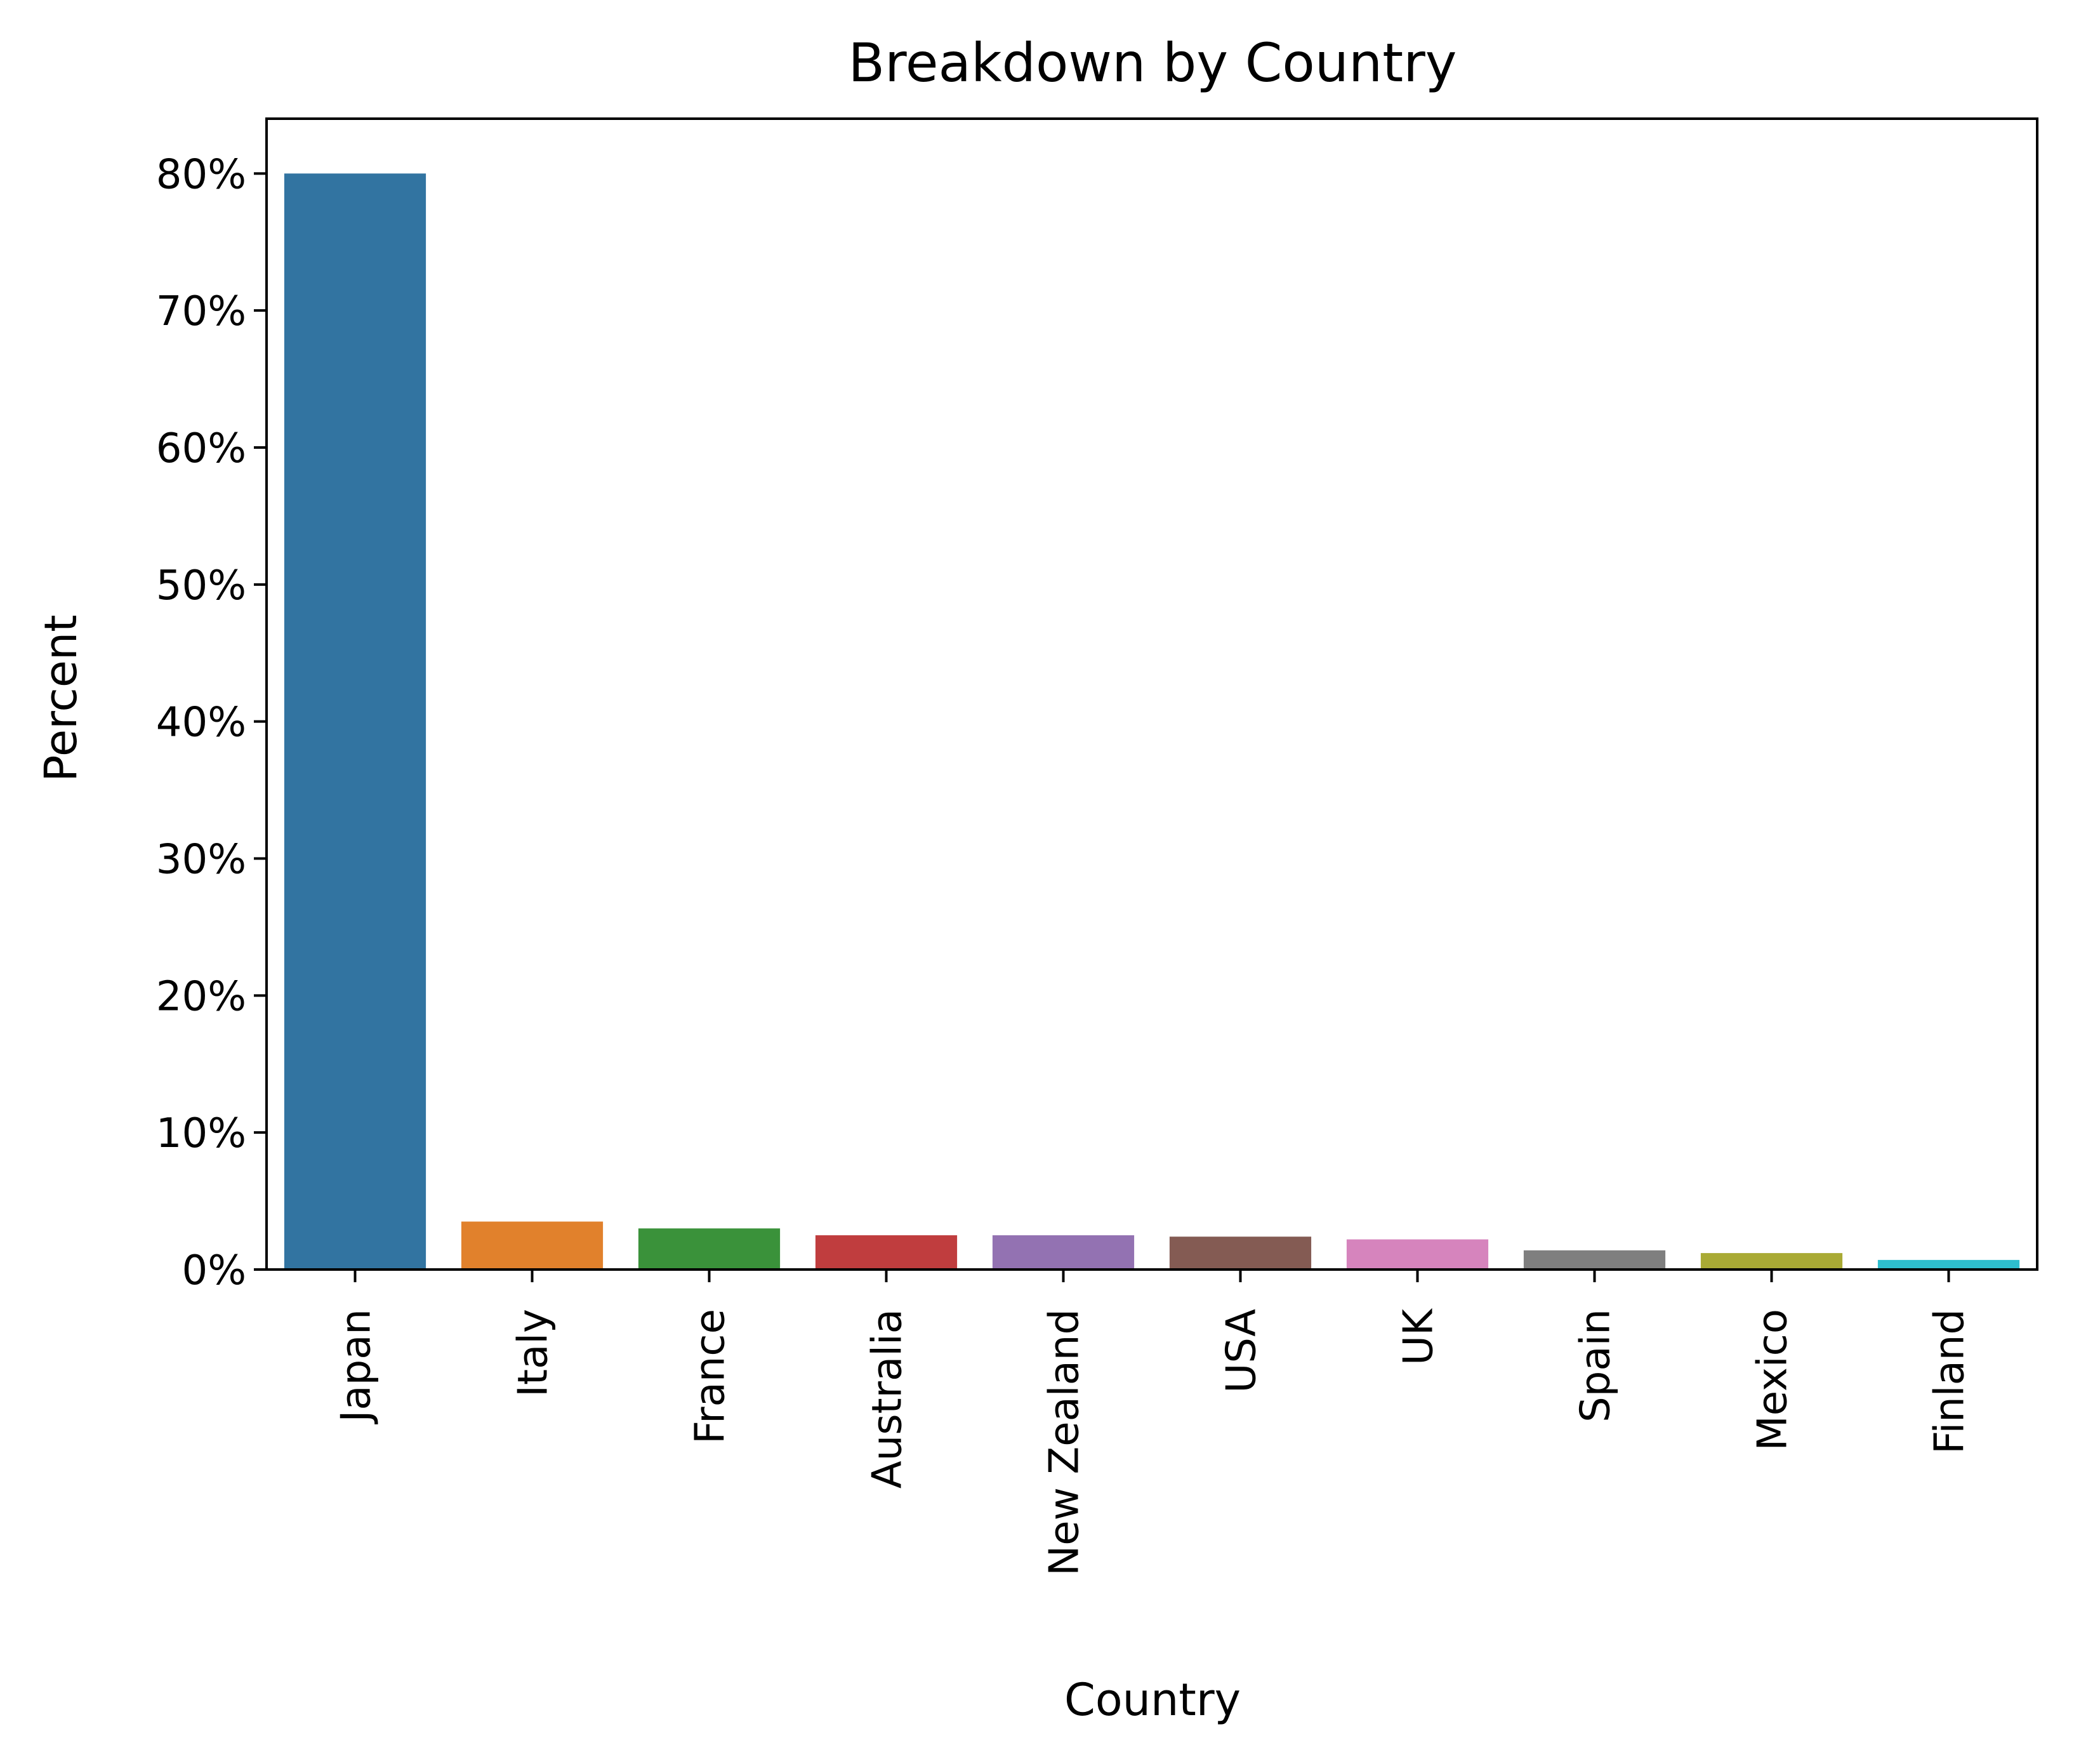 The height and width of the screenshot is (1764, 2074). Describe the element at coordinates (357, 1367) in the screenshot. I see `x-tick-label-japan: Japan` at that location.